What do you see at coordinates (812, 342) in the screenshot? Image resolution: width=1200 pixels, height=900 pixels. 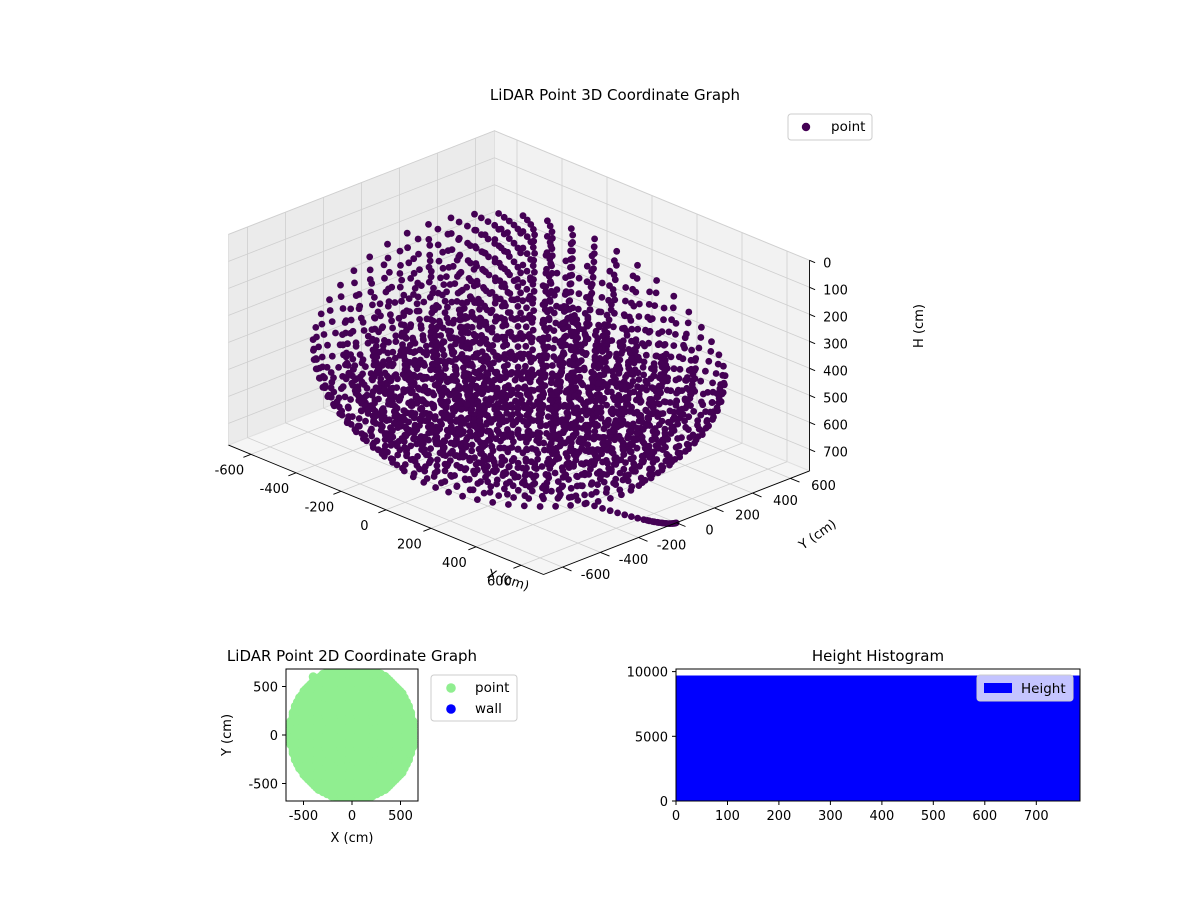 I see `chart-3d-z-tick-mark` at bounding box center [812, 342].